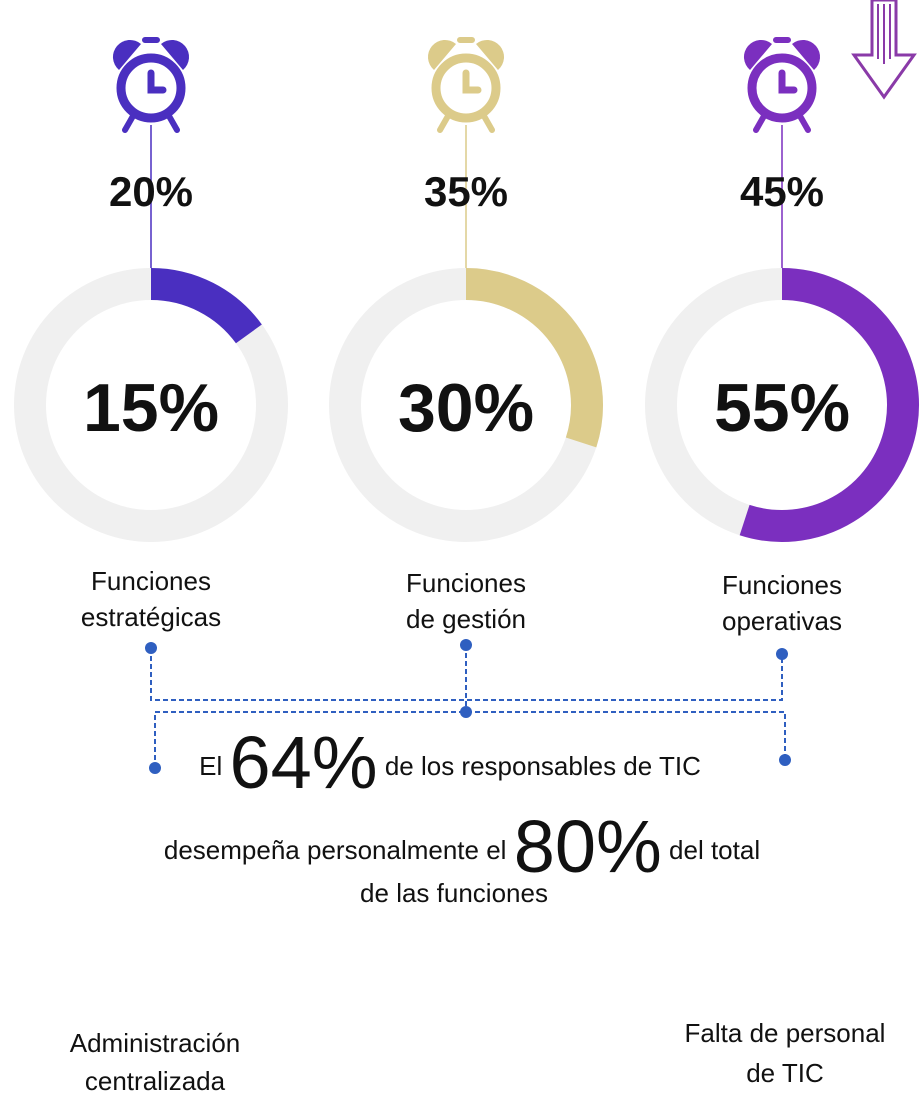 The height and width of the screenshot is (1100, 924). What do you see at coordinates (714, 850) in the screenshot?
I see `text: del total` at bounding box center [714, 850].